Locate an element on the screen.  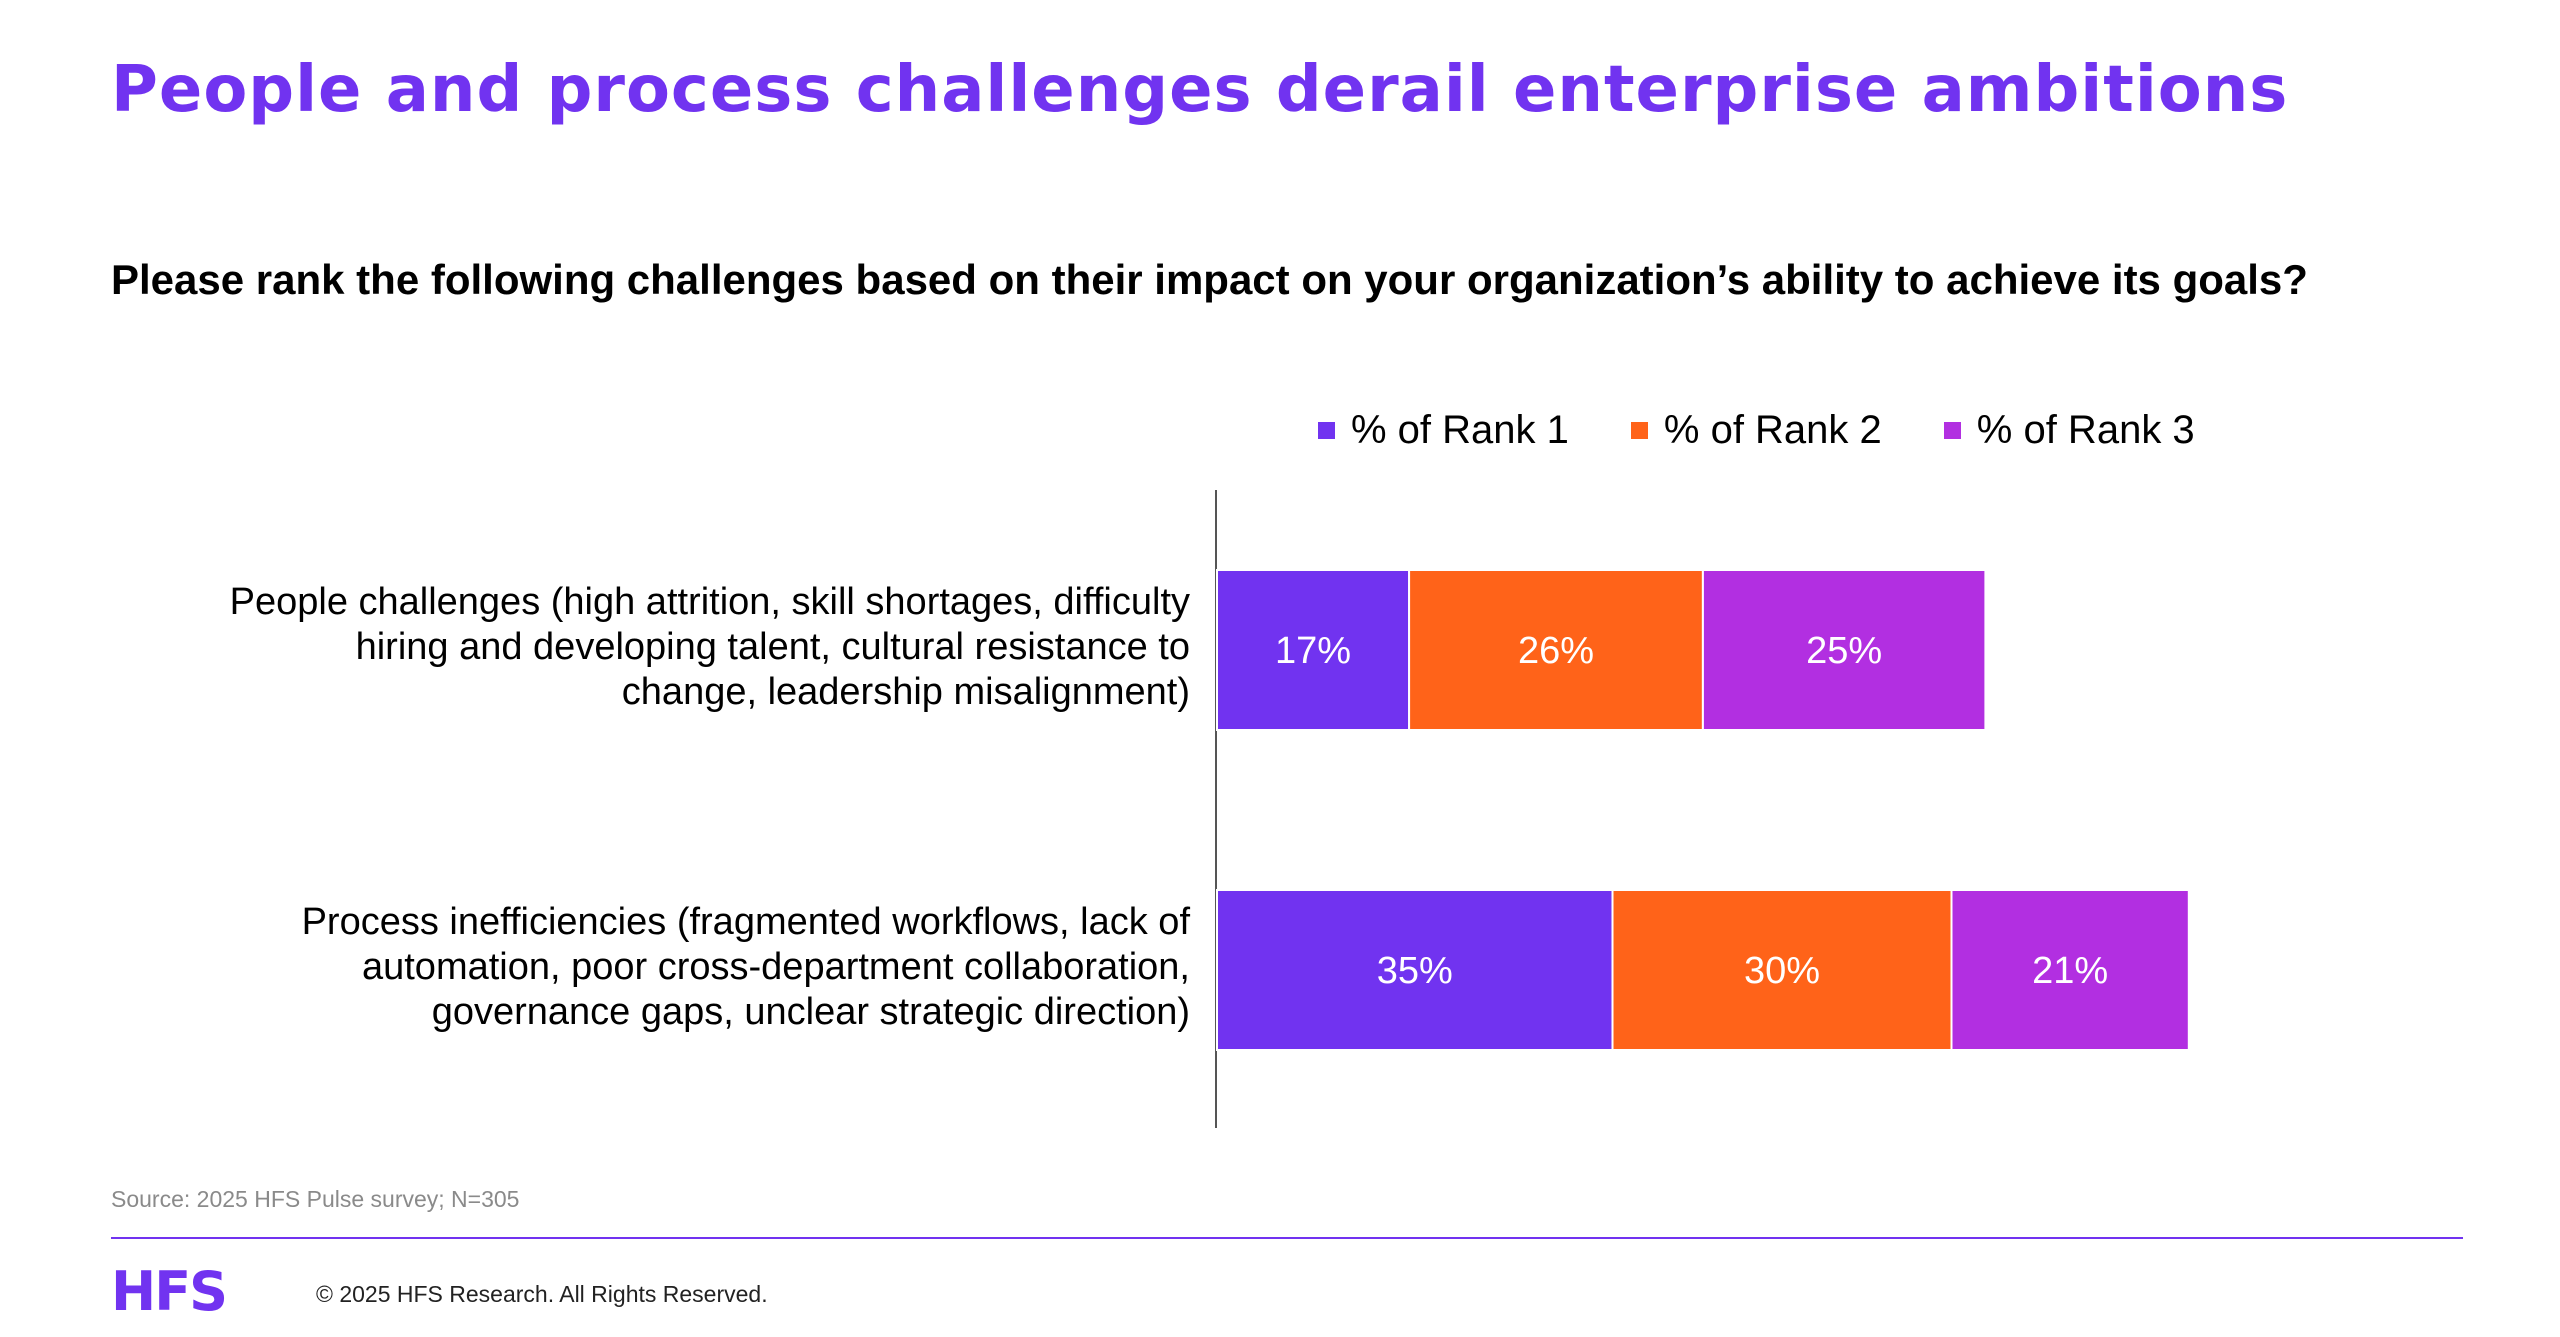
data-label-people-rank-1: 17% is located at coordinates (1313, 651).